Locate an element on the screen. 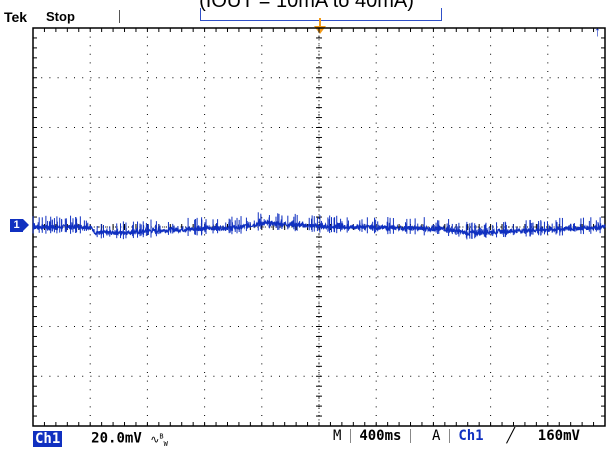 This screenshot has height=454, width=613. trigger-source: Ch1 is located at coordinates (471, 436).